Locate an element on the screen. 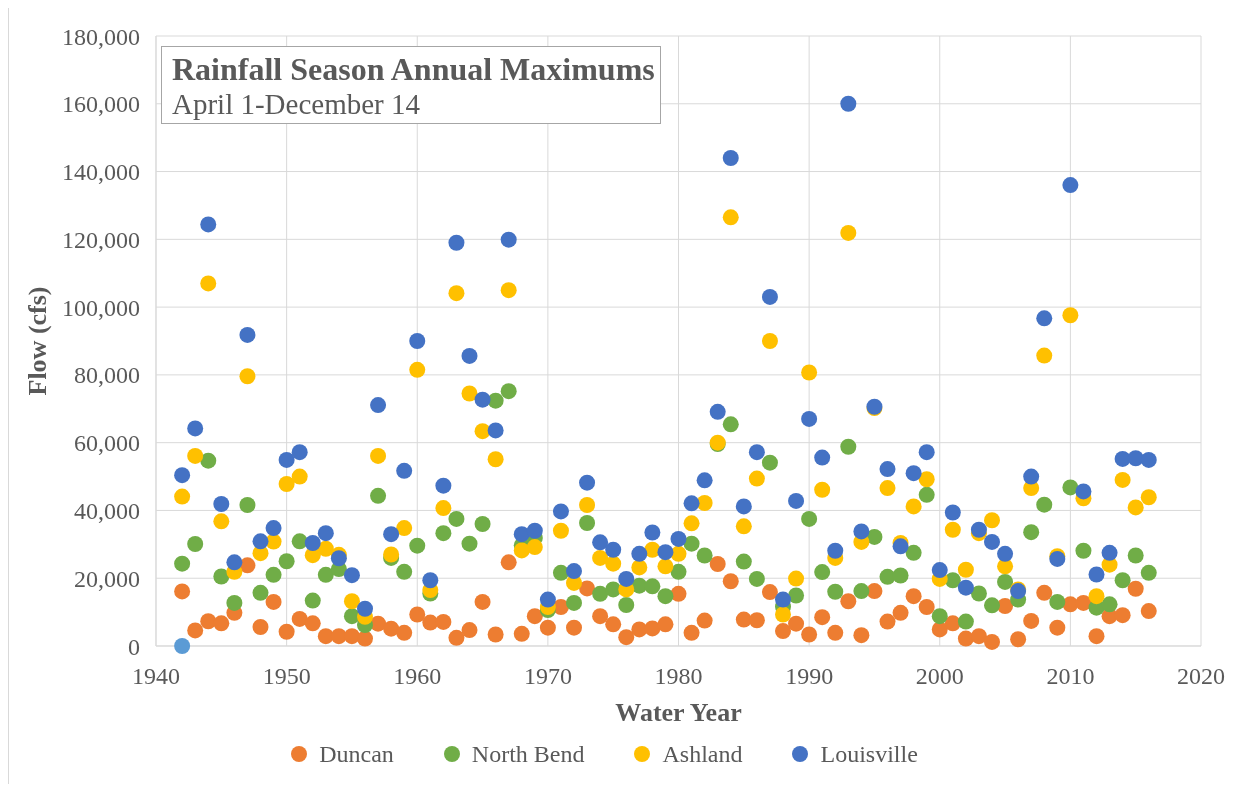 This screenshot has height=789, width=1253. y-tick-label: 40,000 is located at coordinates (107, 510).